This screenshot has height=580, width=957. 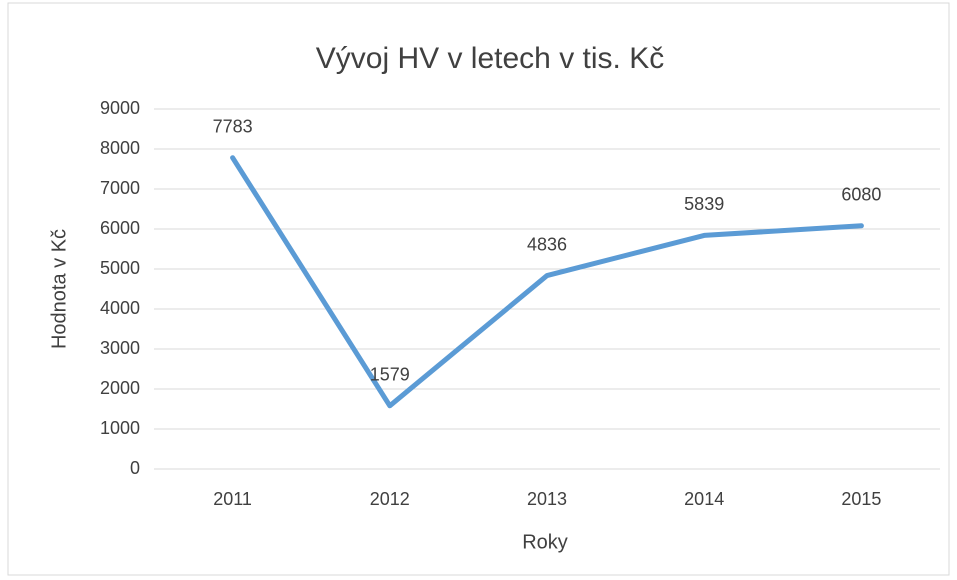 I want to click on x-tick-label: 2012, so click(x=390, y=499).